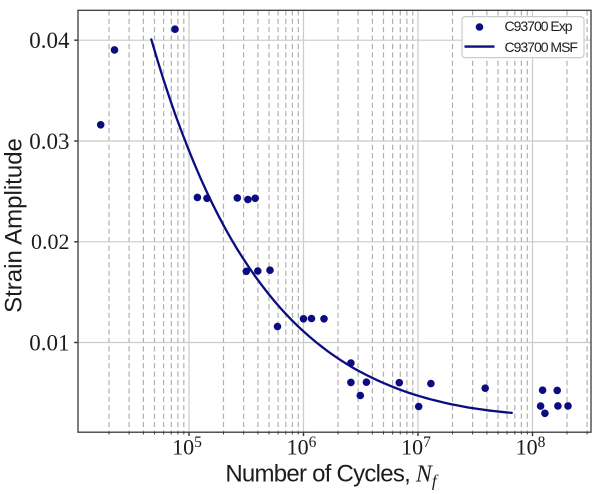 This screenshot has height=494, width=600. I want to click on svg-text: C93700 Exp, so click(539, 26).